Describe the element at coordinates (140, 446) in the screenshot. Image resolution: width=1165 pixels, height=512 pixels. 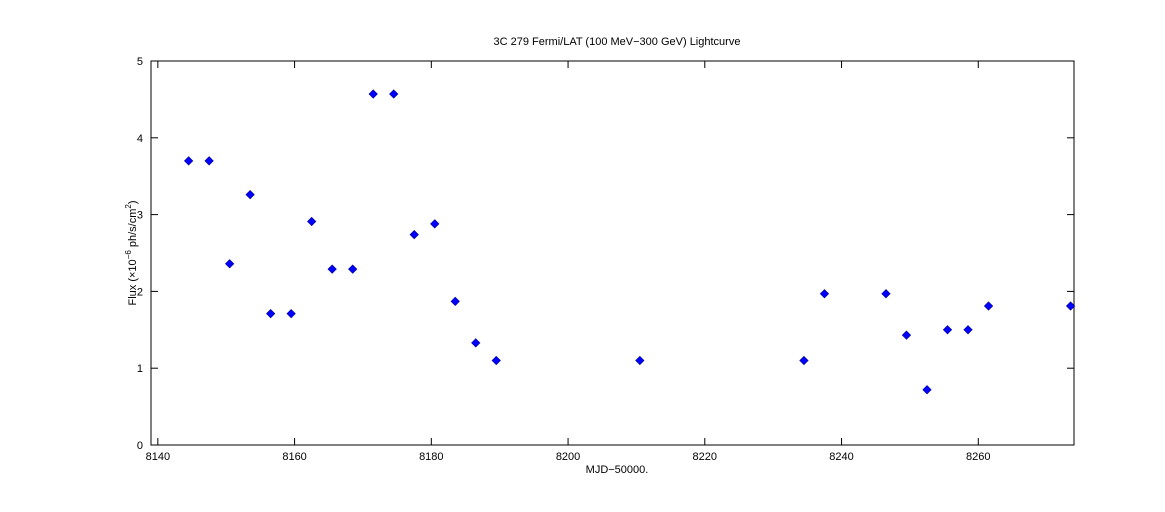
I see `y-tick-label: 0` at that location.